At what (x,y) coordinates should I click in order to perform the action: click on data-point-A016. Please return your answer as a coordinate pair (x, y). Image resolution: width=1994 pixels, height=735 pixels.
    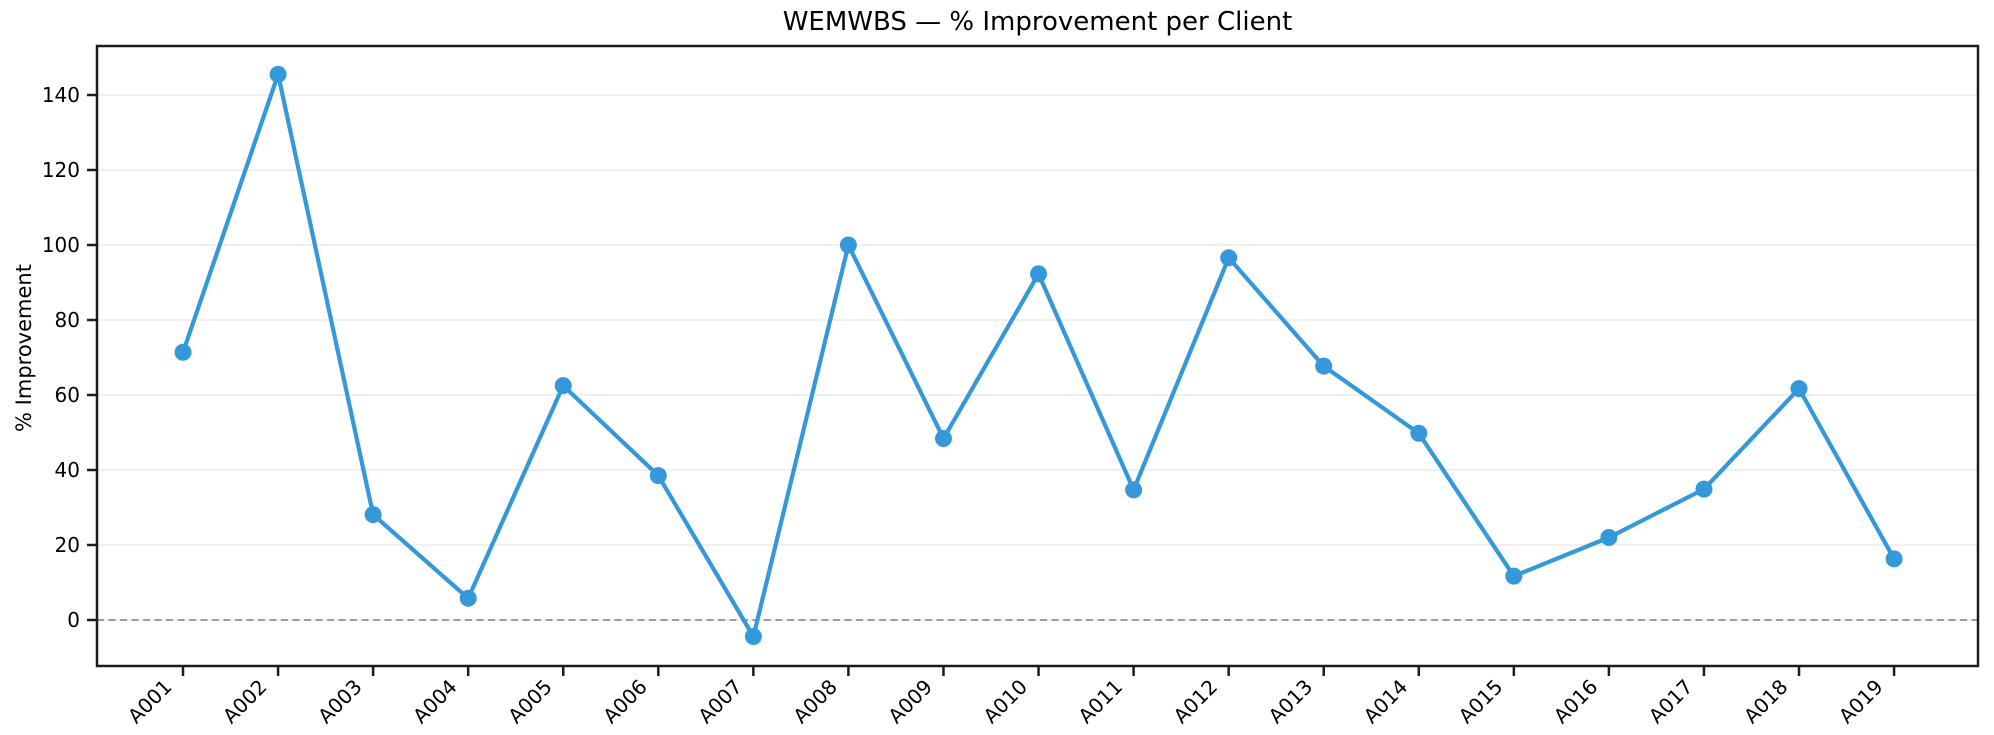
    Looking at the image, I should click on (1609, 537).